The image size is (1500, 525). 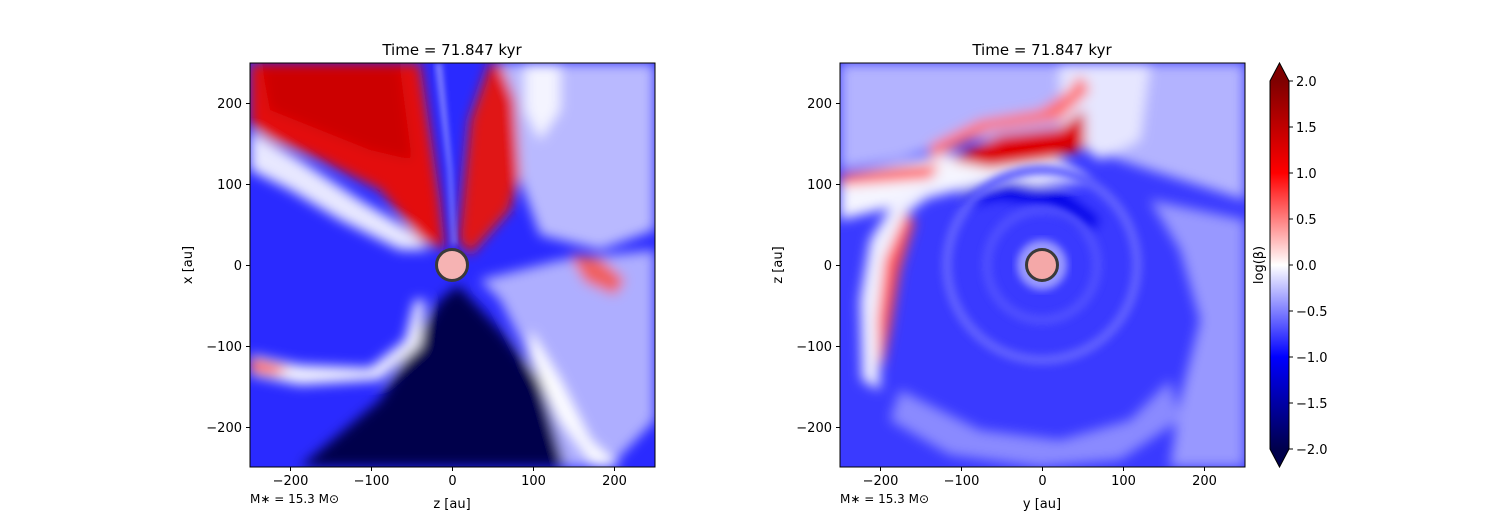 I want to click on left-white-band-right, so click(x=542, y=101).